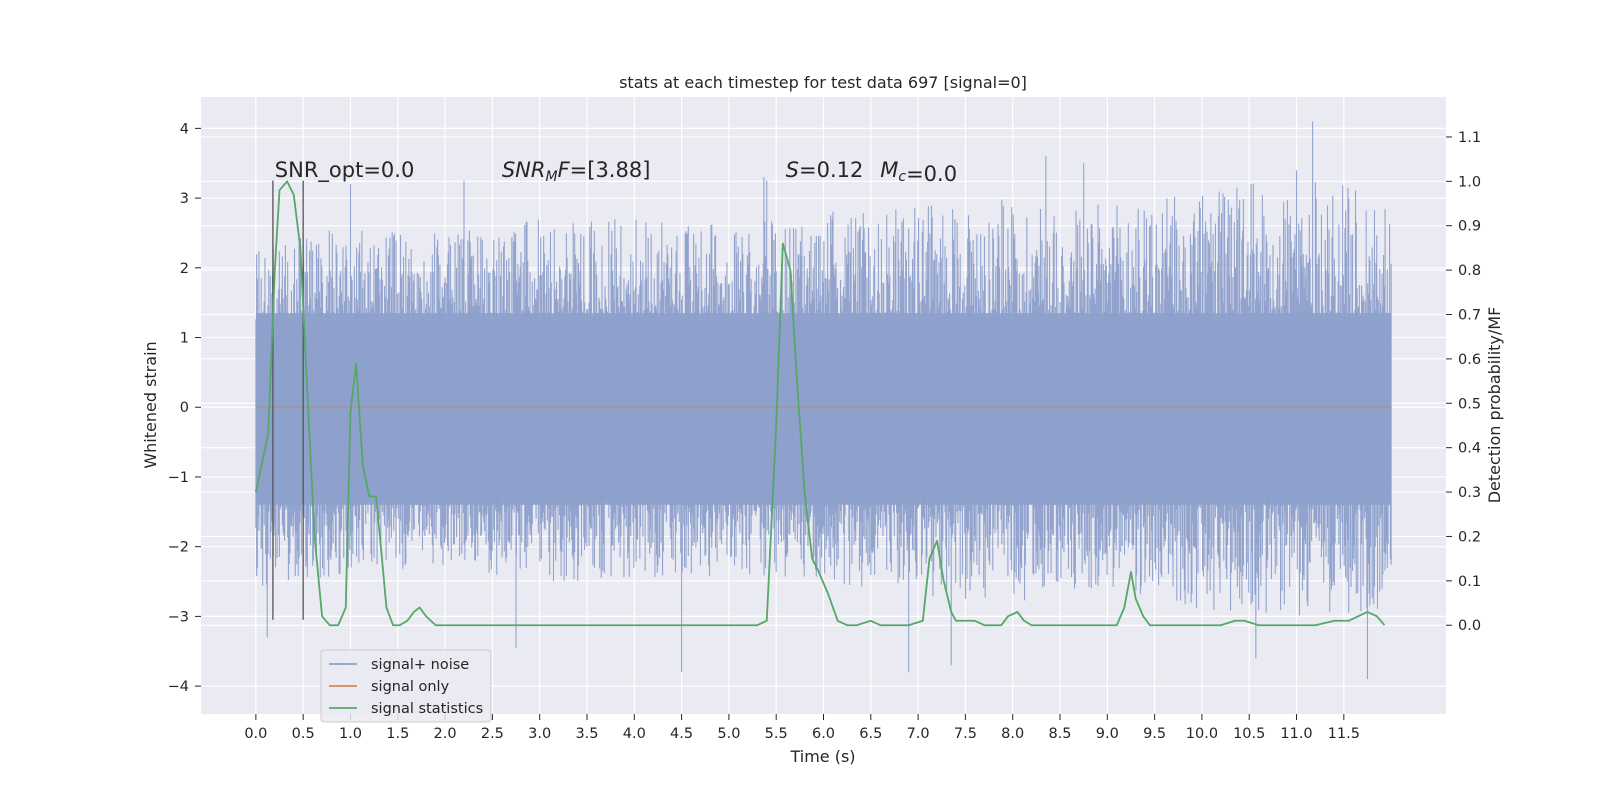  What do you see at coordinates (1469, 537) in the screenshot?
I see `y-right-tick-label: 0.2` at bounding box center [1469, 537].